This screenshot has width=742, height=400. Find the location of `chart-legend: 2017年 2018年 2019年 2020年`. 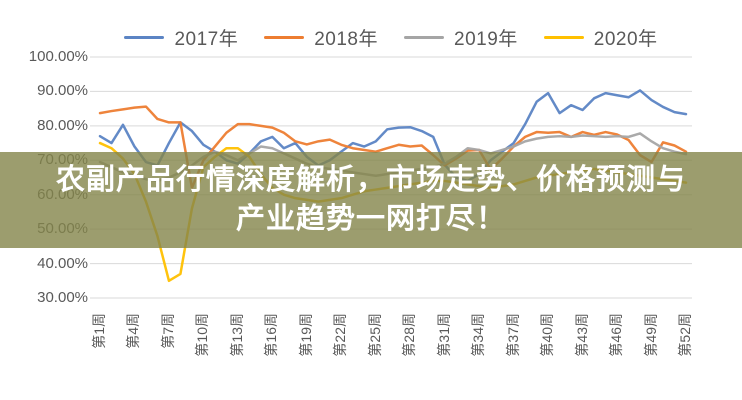

chart-legend: 2017年 2018年 2019年 2020年 is located at coordinates (391, 37).